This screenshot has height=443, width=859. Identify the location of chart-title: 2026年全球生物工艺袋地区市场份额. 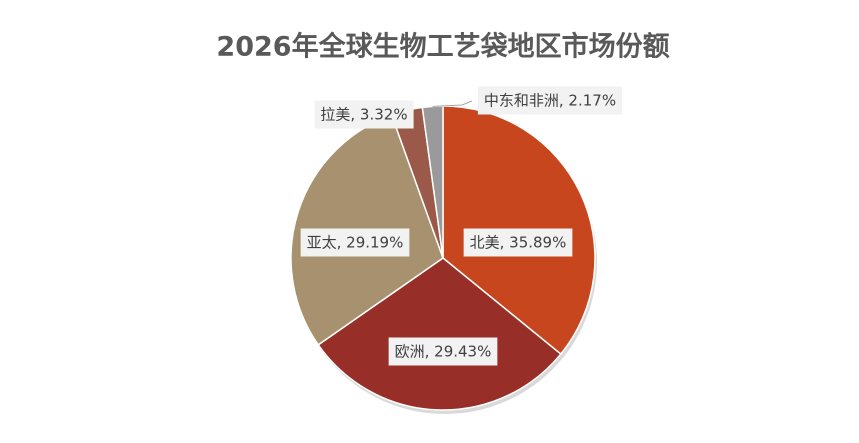
(442, 47).